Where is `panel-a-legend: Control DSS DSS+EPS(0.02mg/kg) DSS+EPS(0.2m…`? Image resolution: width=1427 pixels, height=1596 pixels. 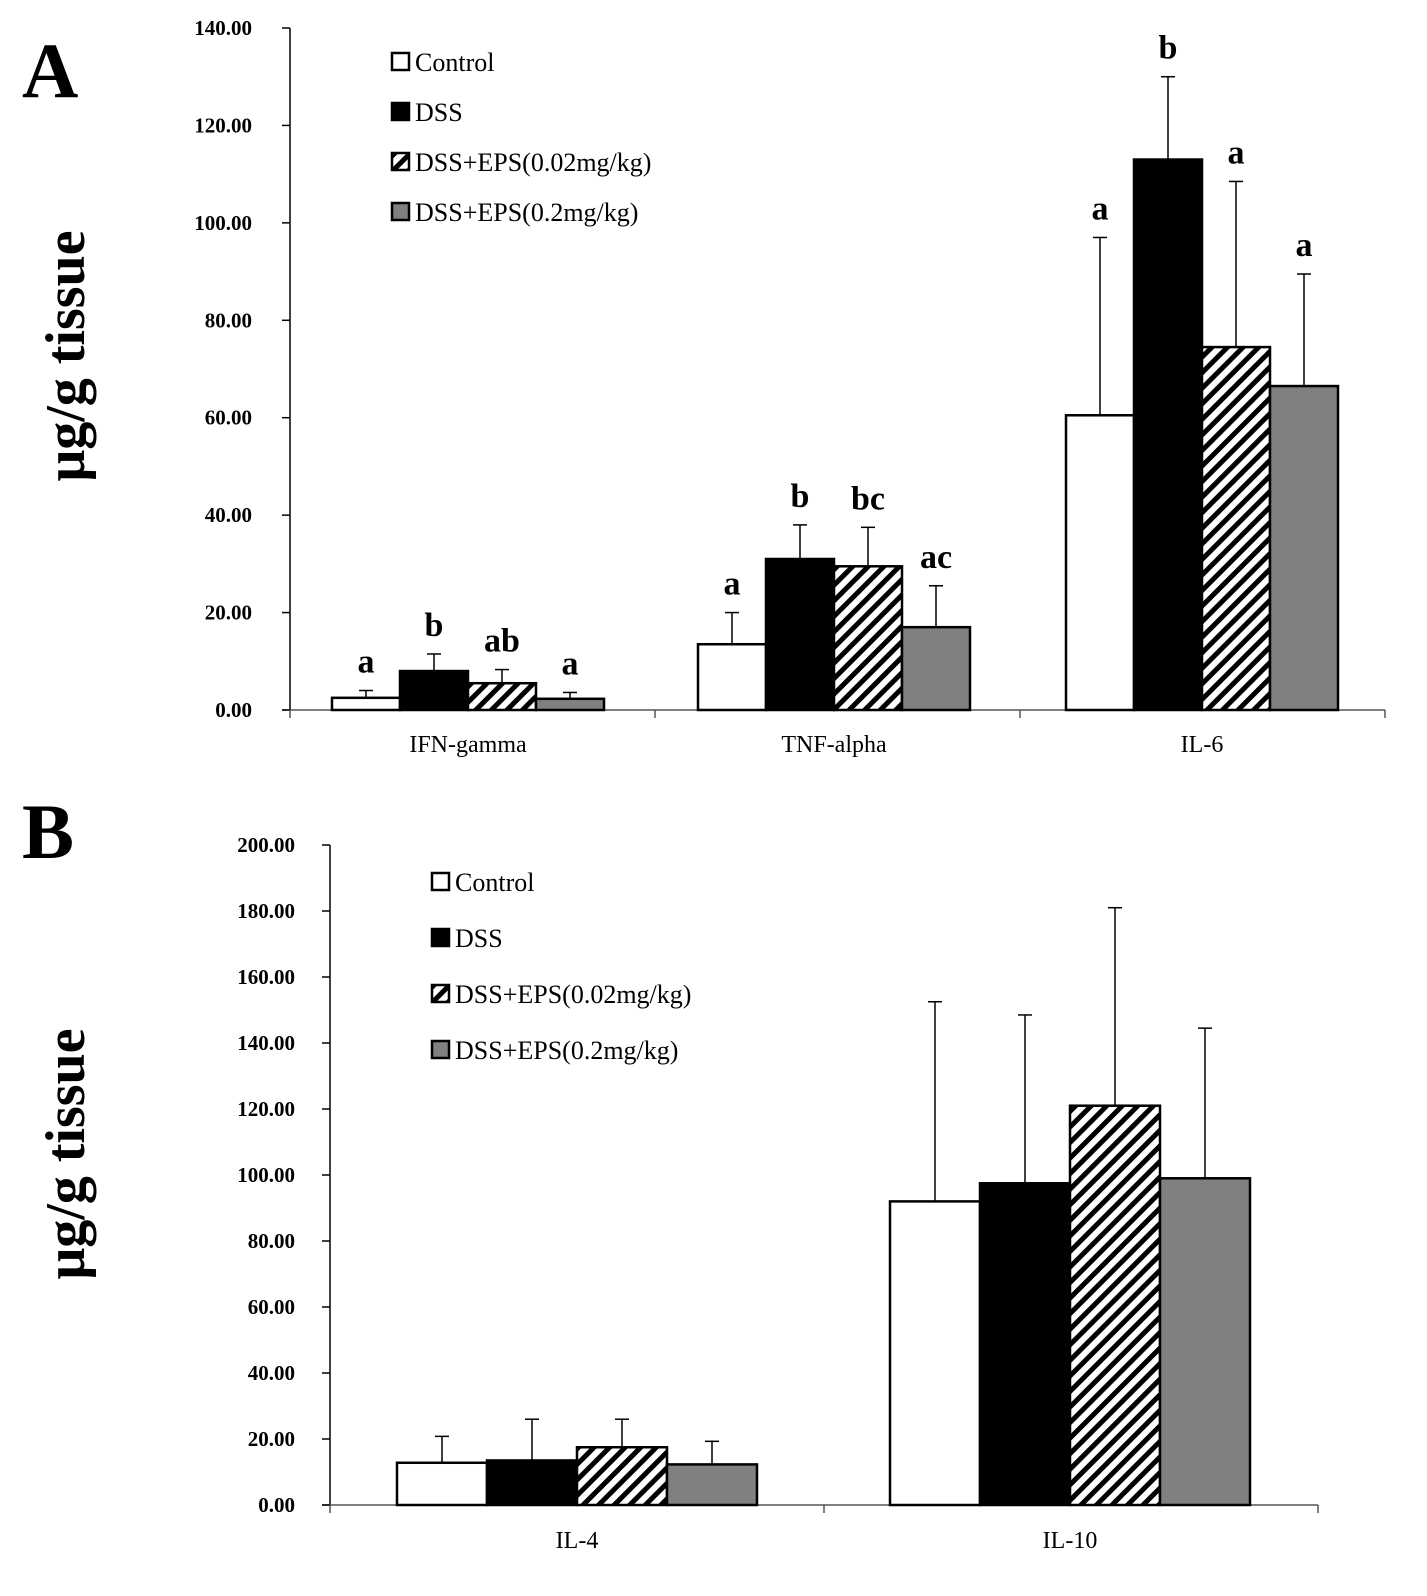 panel-a-legend: Control DSS DSS+EPS(0.02mg/kg) DSS+EPS(0.2m… is located at coordinates (520, 137).